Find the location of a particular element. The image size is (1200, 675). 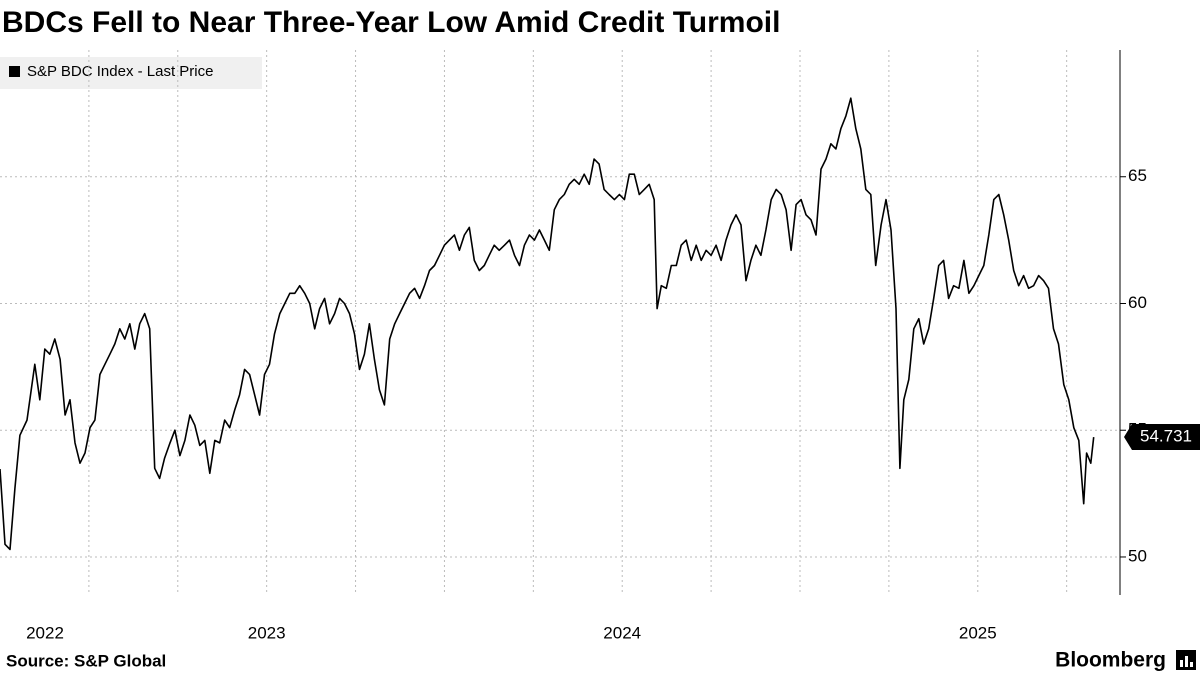

y-tick-label: 65 is located at coordinates (1137, 175).